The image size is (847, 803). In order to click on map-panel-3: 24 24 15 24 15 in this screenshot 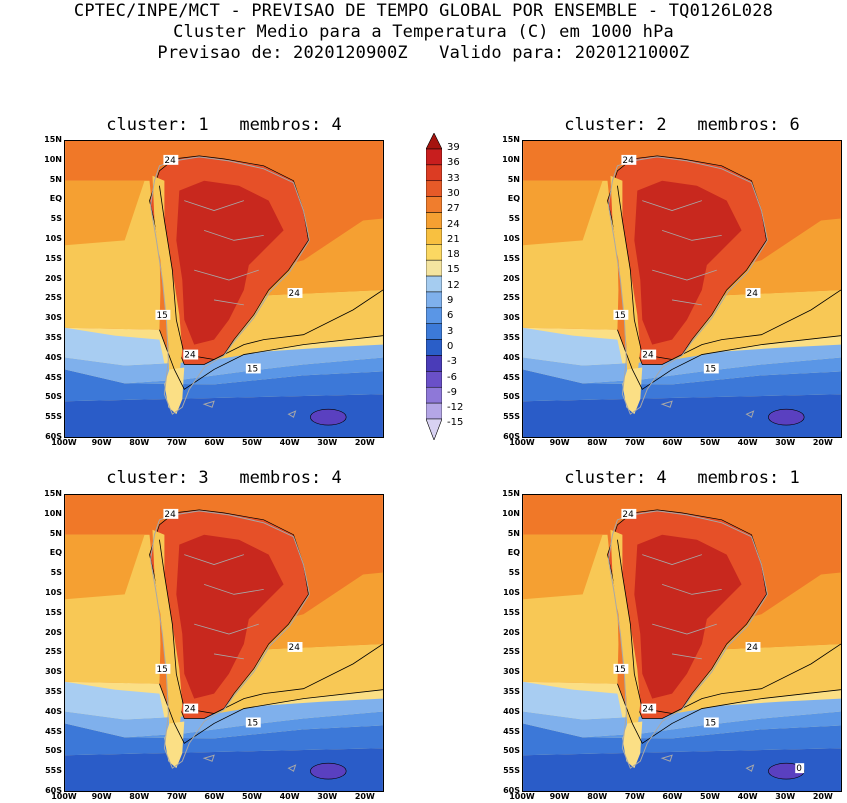, I will do `click(224, 643)`.